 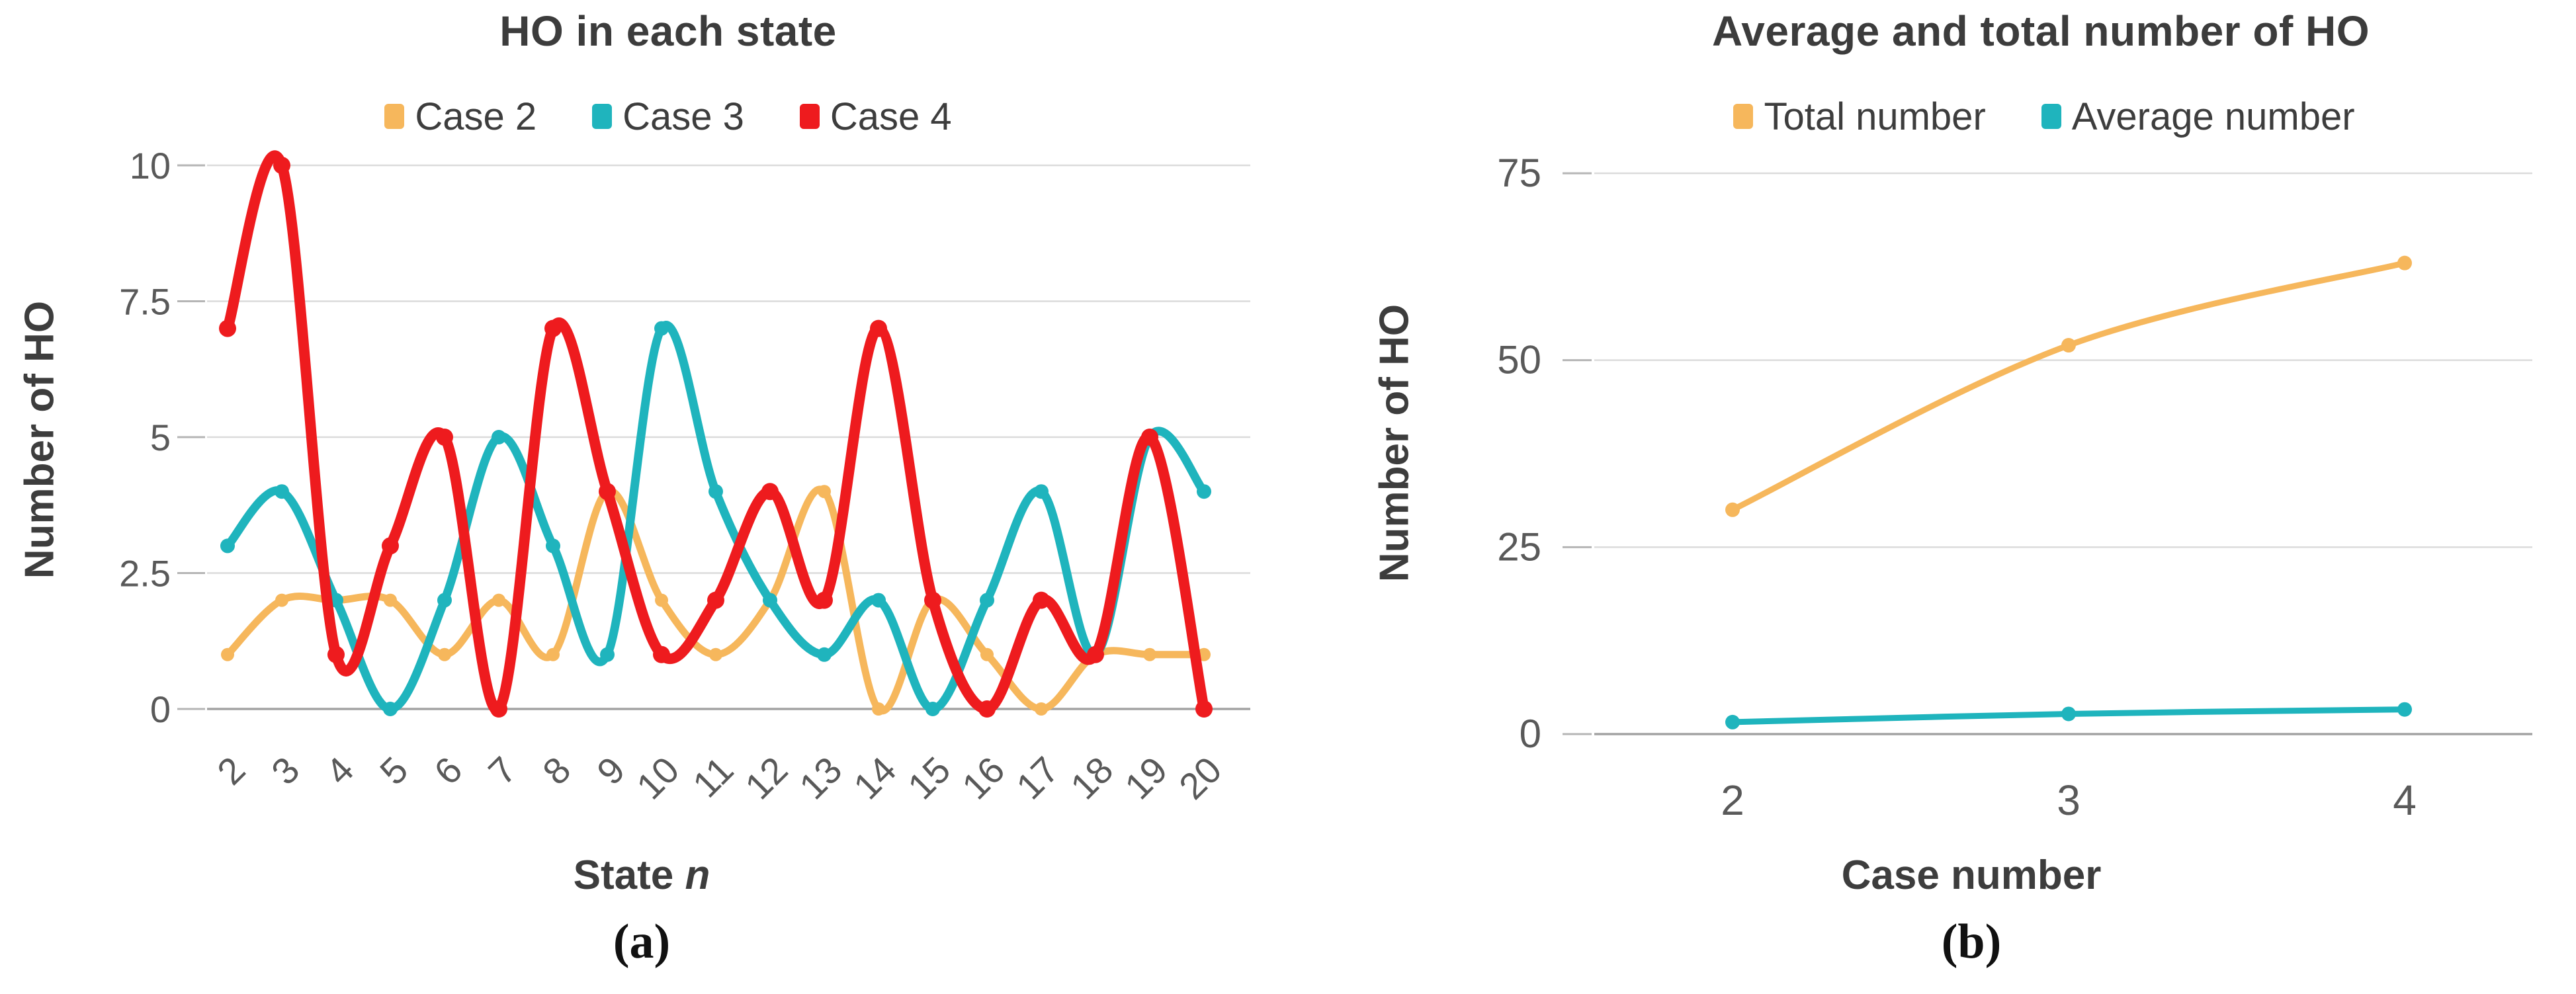 What do you see at coordinates (714, 777) in the screenshot?
I see `x-tick-label-11: 11` at bounding box center [714, 777].